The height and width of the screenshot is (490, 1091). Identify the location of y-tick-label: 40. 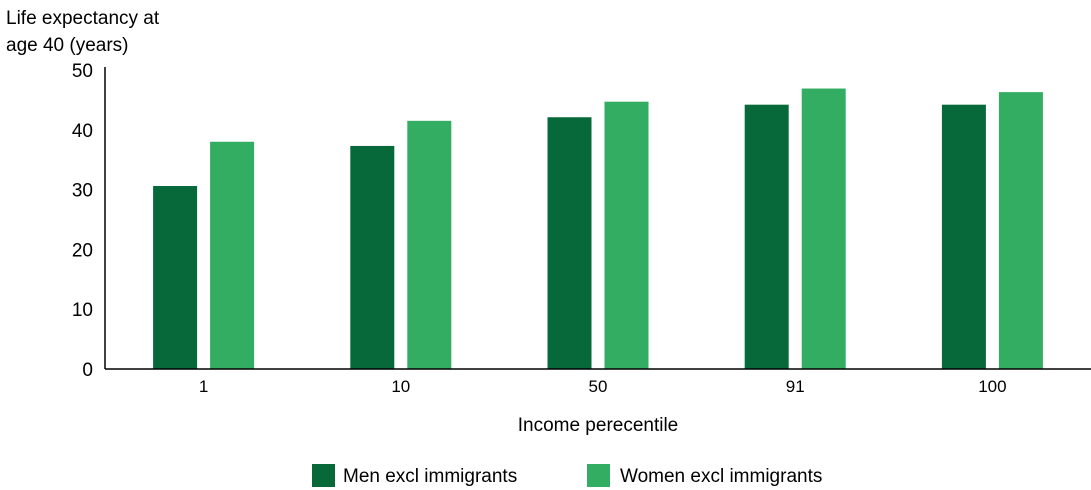
(82, 131).